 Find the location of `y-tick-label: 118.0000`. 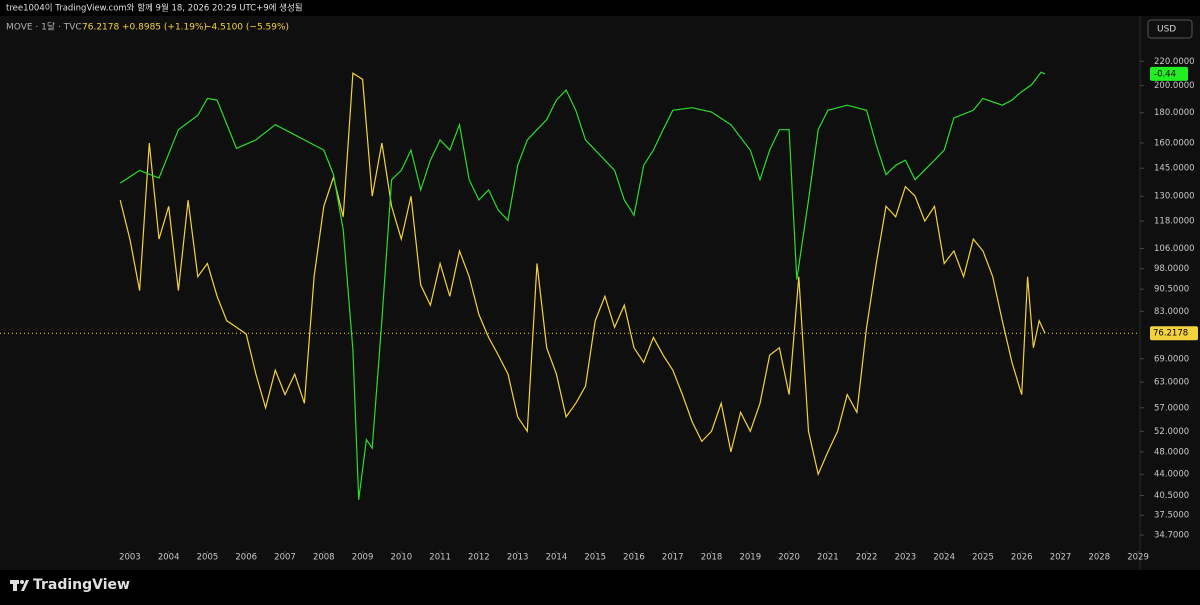

y-tick-label: 118.0000 is located at coordinates (1174, 222).